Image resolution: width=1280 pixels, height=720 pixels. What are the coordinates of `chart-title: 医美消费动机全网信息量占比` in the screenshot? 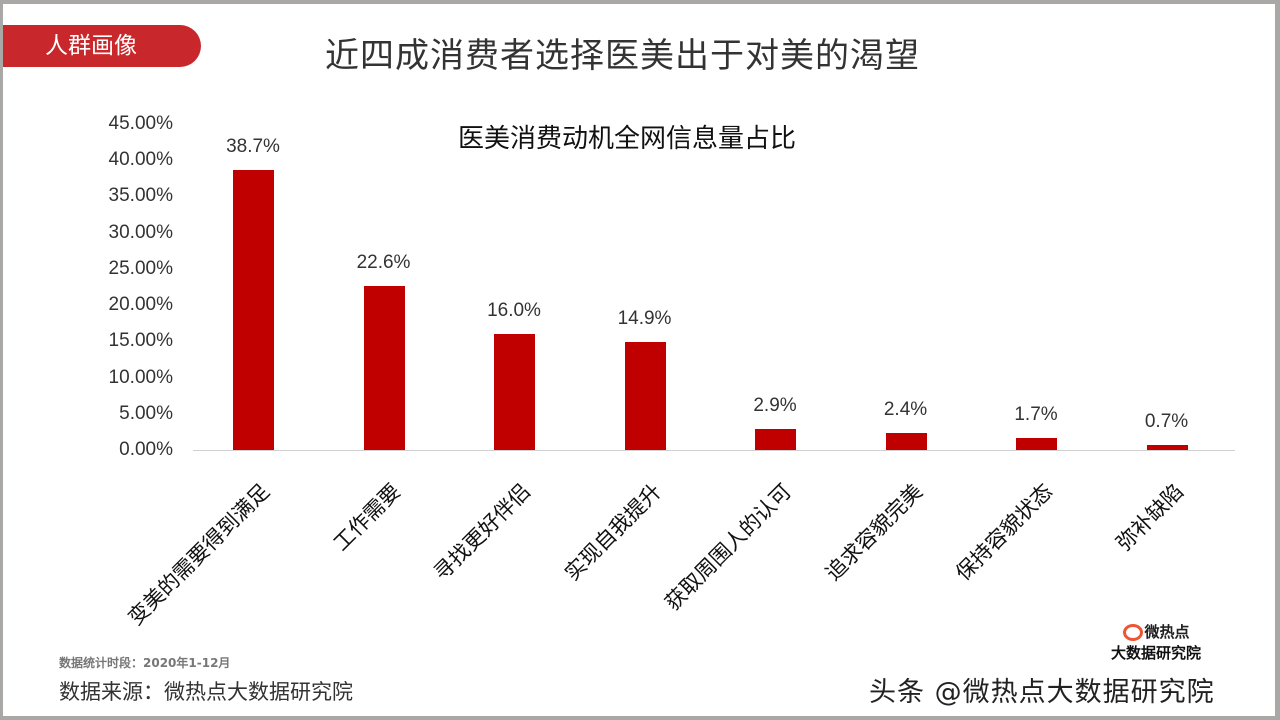 It's located at (627, 139).